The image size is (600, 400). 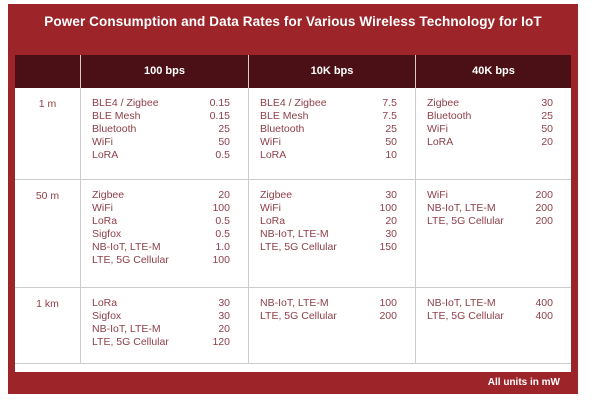 What do you see at coordinates (47, 71) in the screenshot?
I see `column-header-spacer` at bounding box center [47, 71].